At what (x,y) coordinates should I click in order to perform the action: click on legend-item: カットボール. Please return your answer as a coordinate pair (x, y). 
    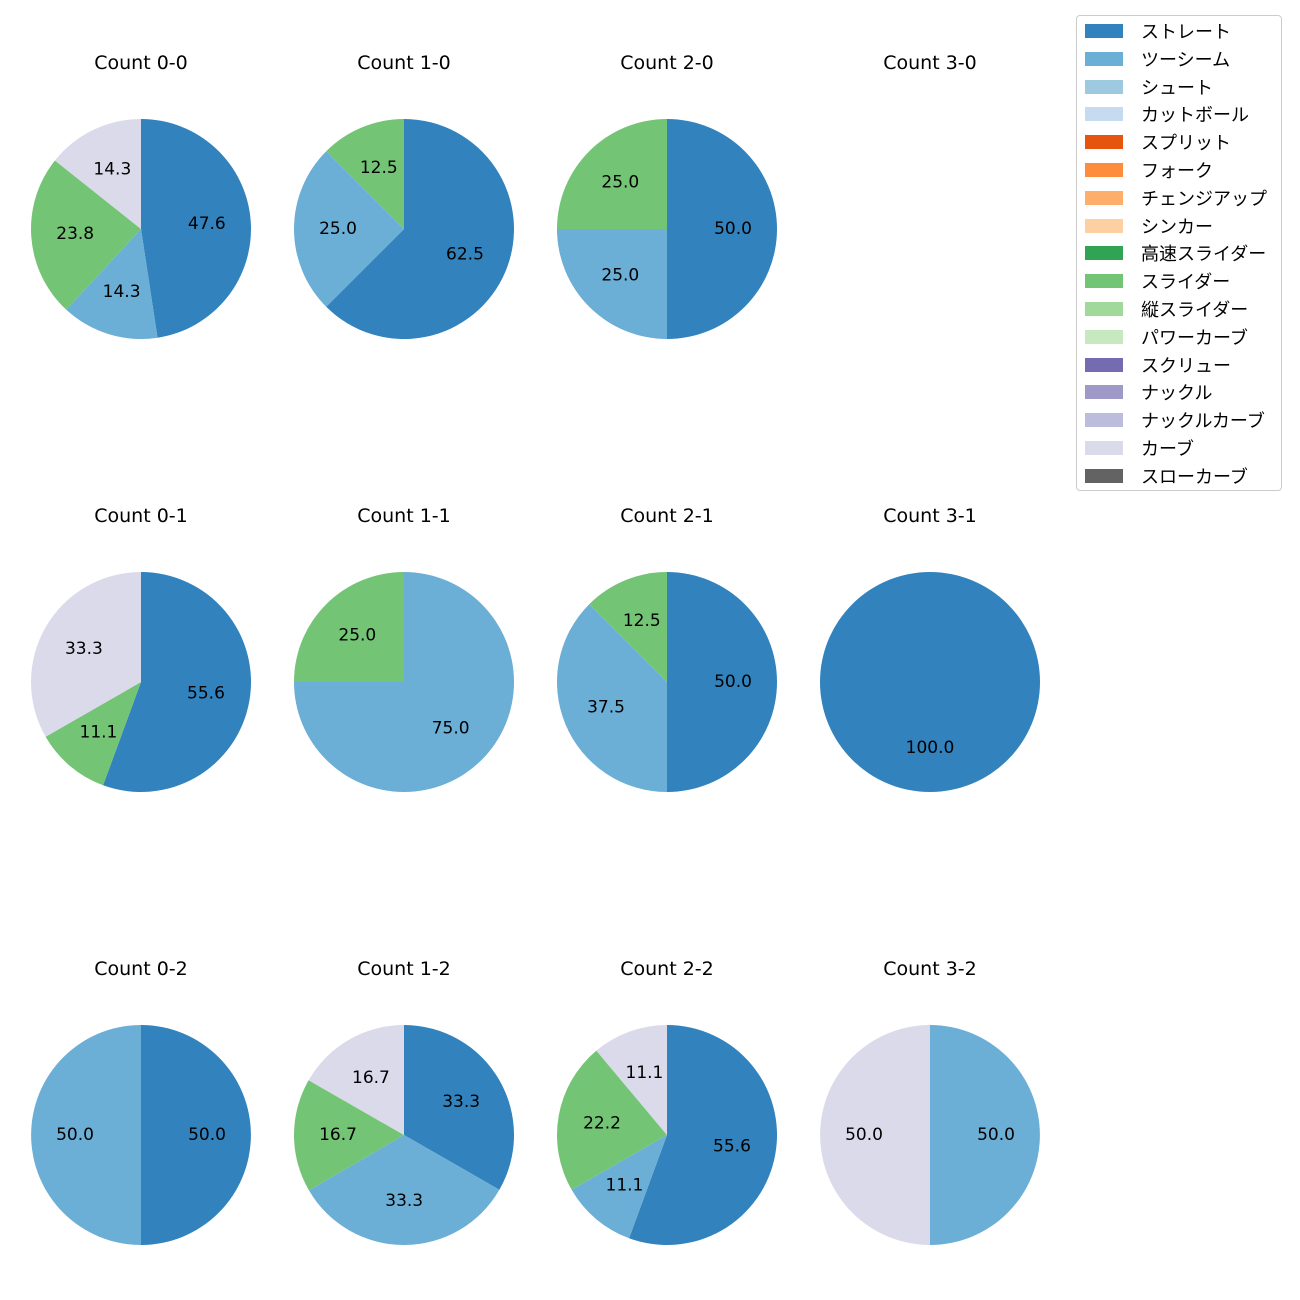
    Looking at the image, I should click on (1167, 115).